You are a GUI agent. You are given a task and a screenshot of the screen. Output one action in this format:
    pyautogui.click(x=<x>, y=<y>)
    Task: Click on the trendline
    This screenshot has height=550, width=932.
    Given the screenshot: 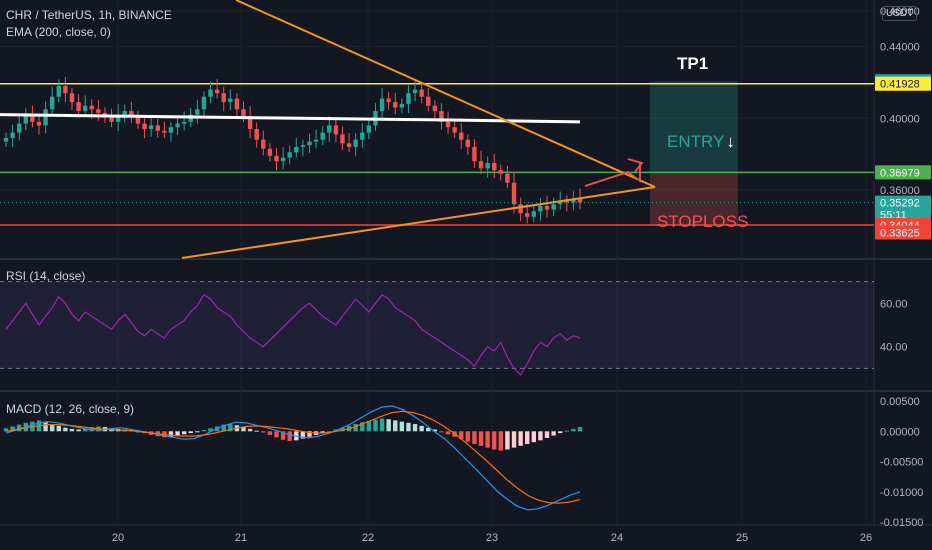 What is the action you would take?
    pyautogui.click(x=418, y=222)
    